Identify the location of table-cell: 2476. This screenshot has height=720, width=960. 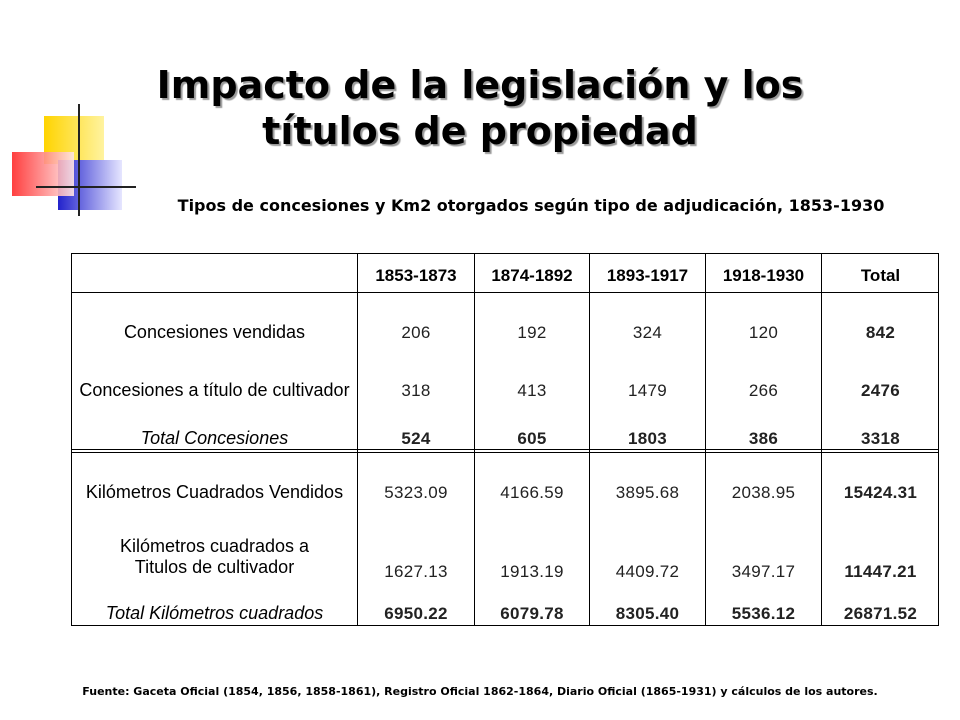
(880, 390).